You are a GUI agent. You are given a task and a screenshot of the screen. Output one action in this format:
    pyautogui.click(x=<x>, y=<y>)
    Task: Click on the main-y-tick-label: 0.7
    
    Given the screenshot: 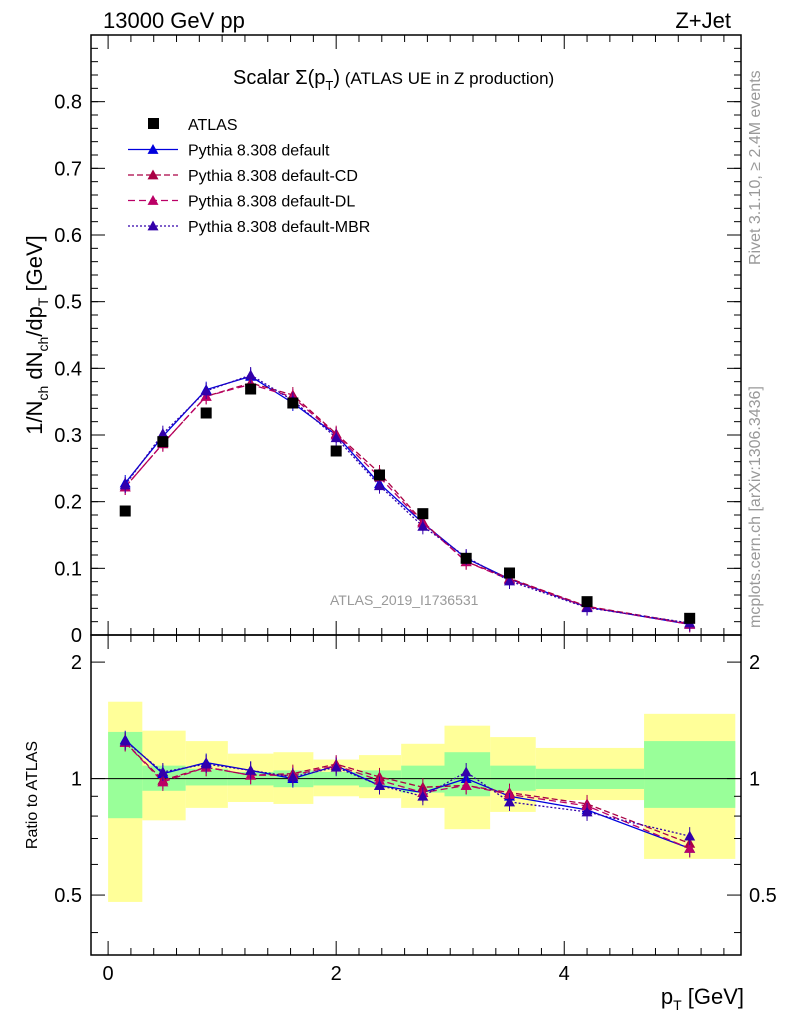 What is the action you would take?
    pyautogui.click(x=68, y=169)
    